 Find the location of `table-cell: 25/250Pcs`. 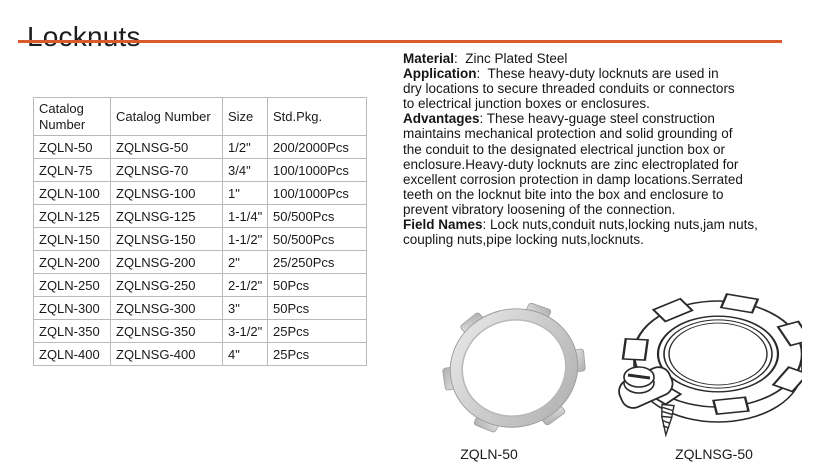

table-cell: 25/250Pcs is located at coordinates (317, 262).